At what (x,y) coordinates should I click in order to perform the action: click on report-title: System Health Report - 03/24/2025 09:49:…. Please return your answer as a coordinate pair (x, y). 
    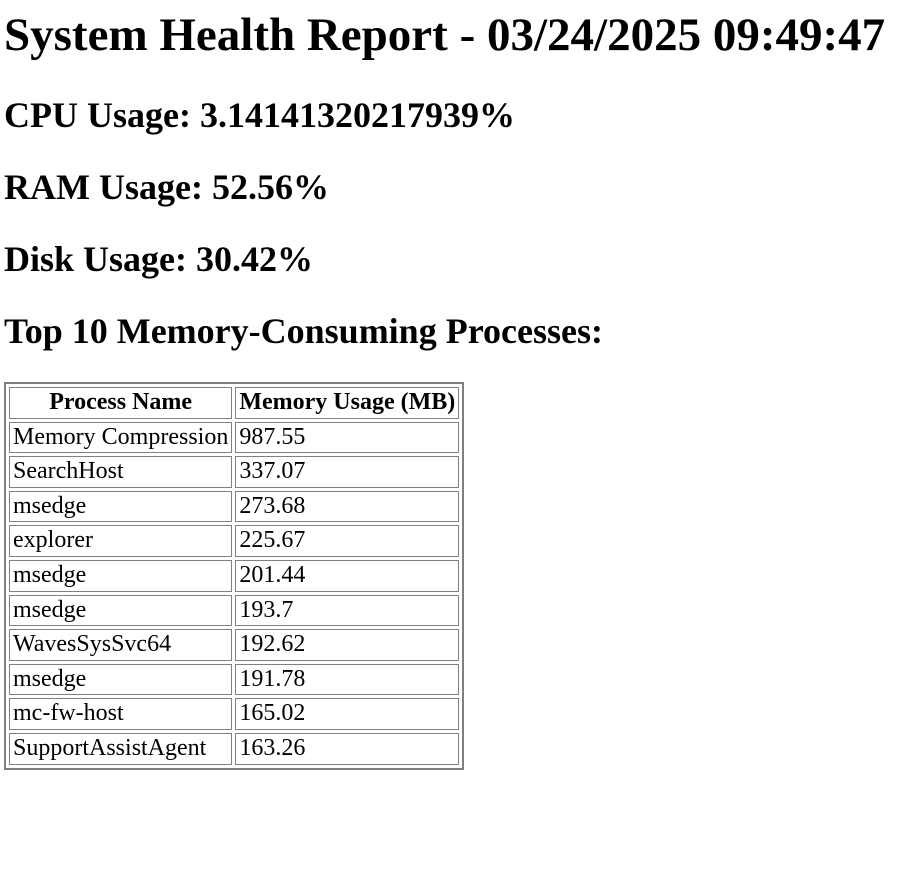
    Looking at the image, I should click on (445, 35).